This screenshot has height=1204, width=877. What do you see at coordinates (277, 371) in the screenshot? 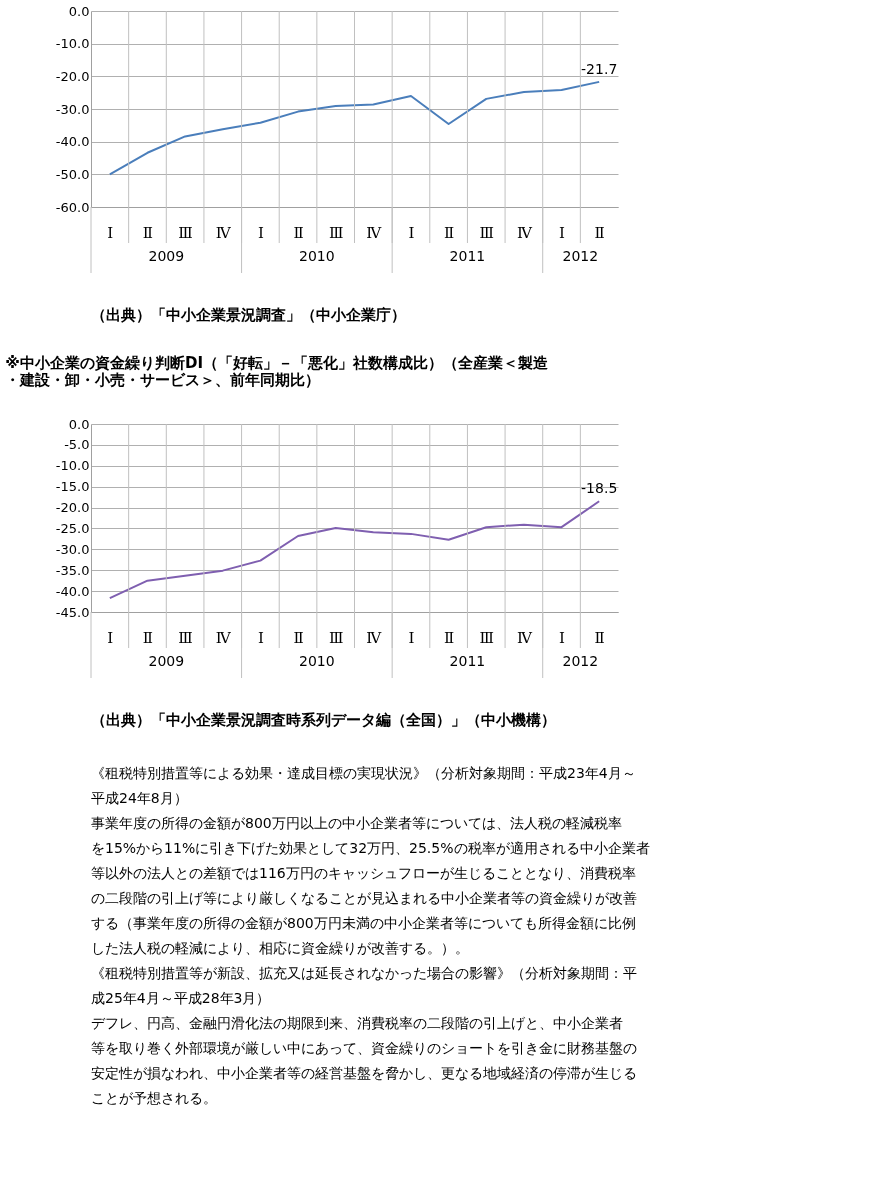
I see `chart-title: ※中小企業の資金繰り判断DI（「好転」－「悪化」社数構成比）（全産業＜製造・建設・卸・小売・サービス＞、前年同期比）` at bounding box center [277, 371].